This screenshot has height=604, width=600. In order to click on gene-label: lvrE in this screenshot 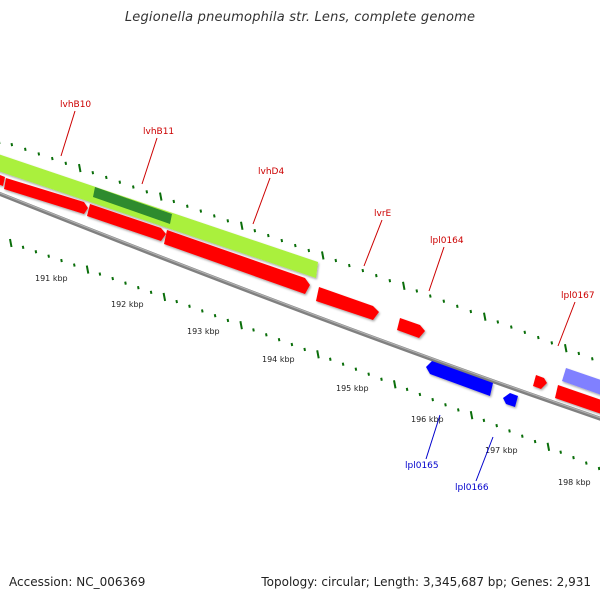, I will do `click(383, 214)`.